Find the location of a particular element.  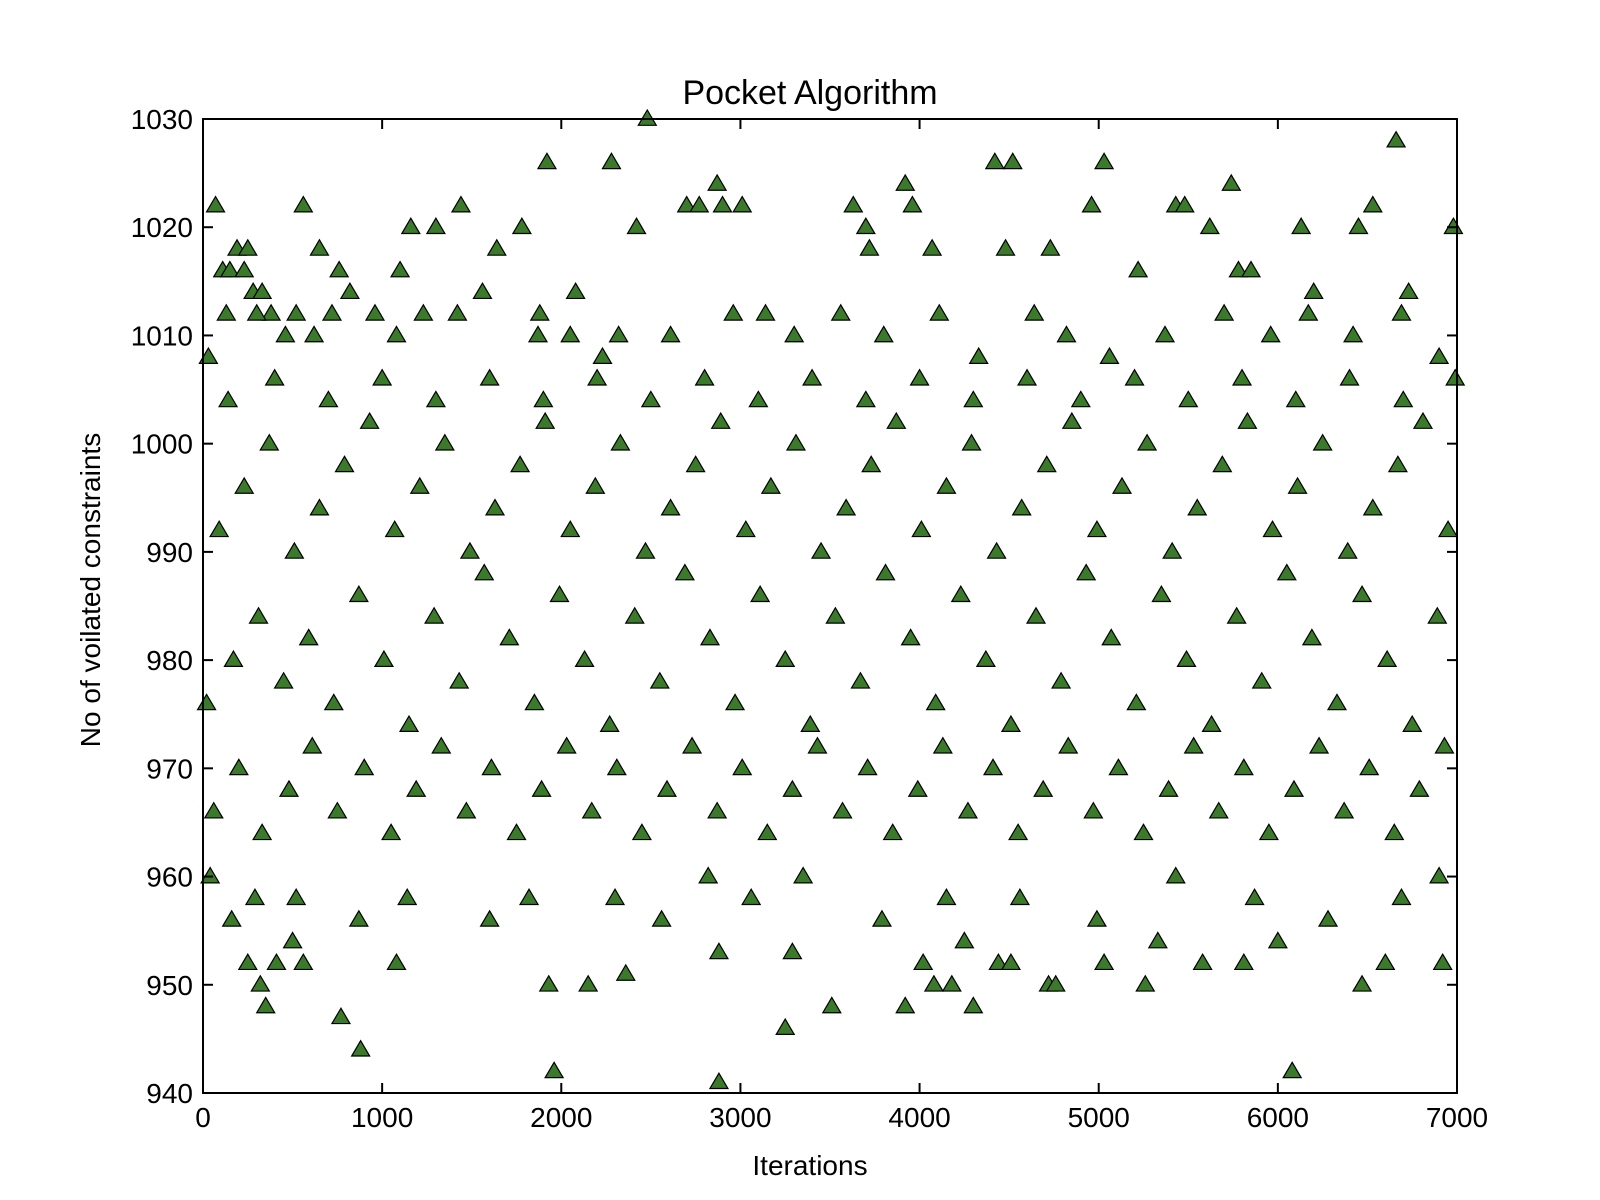

y-axis-title: No of voilated constraints is located at coordinates (90, 590).